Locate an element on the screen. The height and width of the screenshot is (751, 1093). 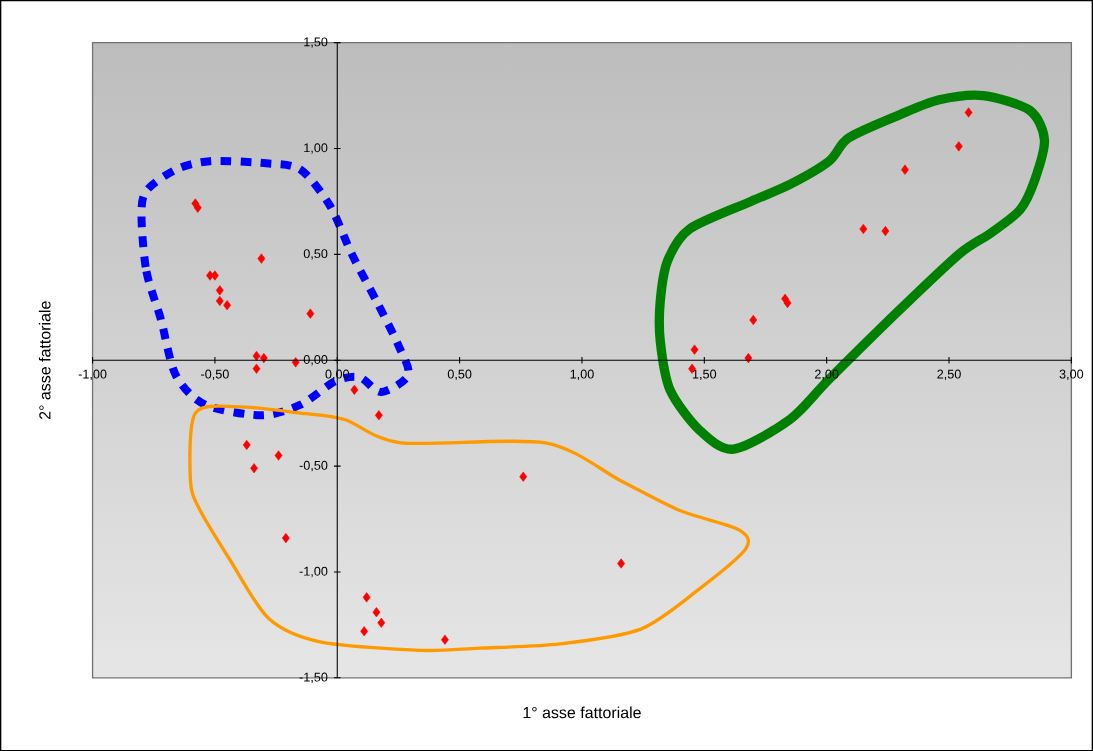
y-tick-label: -1,00 is located at coordinates (313, 571).